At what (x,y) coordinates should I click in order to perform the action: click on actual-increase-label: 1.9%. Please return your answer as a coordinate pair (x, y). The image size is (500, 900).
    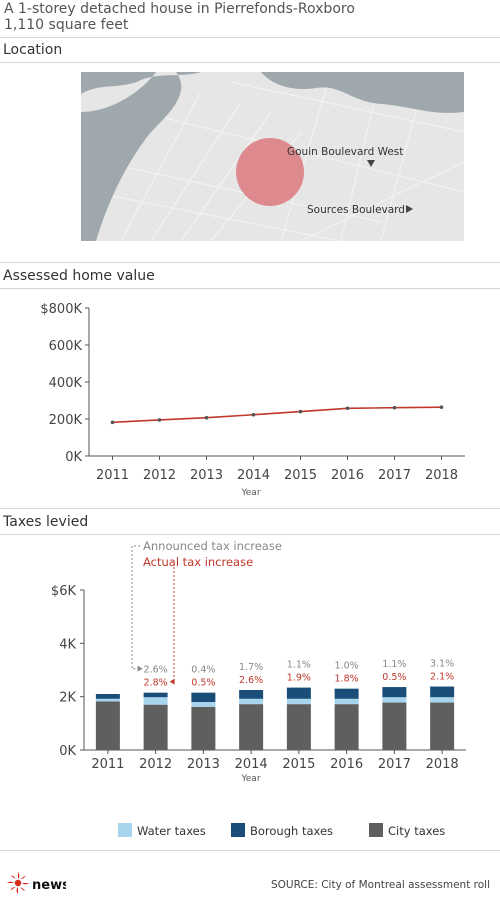
    Looking at the image, I should click on (299, 678).